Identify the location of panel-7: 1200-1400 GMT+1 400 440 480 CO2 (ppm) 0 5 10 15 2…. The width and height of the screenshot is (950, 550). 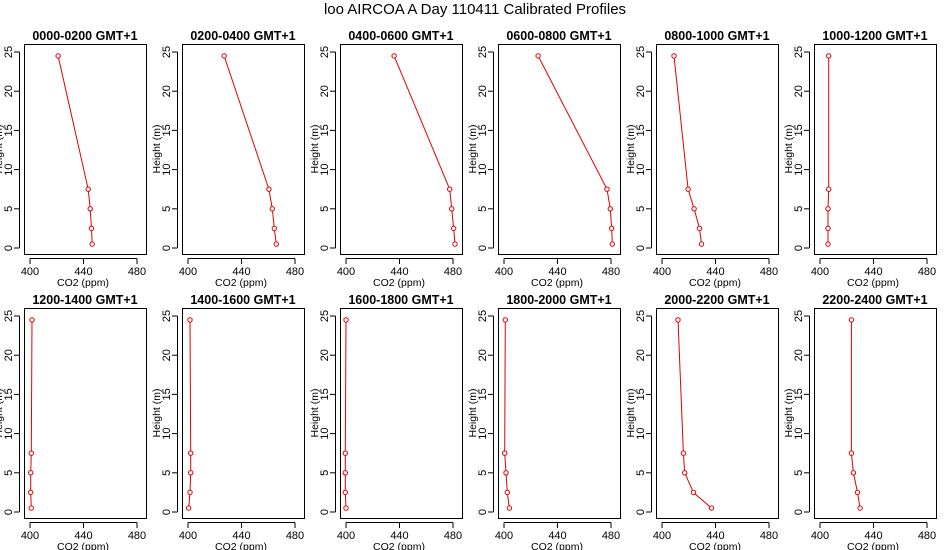
(73, 421).